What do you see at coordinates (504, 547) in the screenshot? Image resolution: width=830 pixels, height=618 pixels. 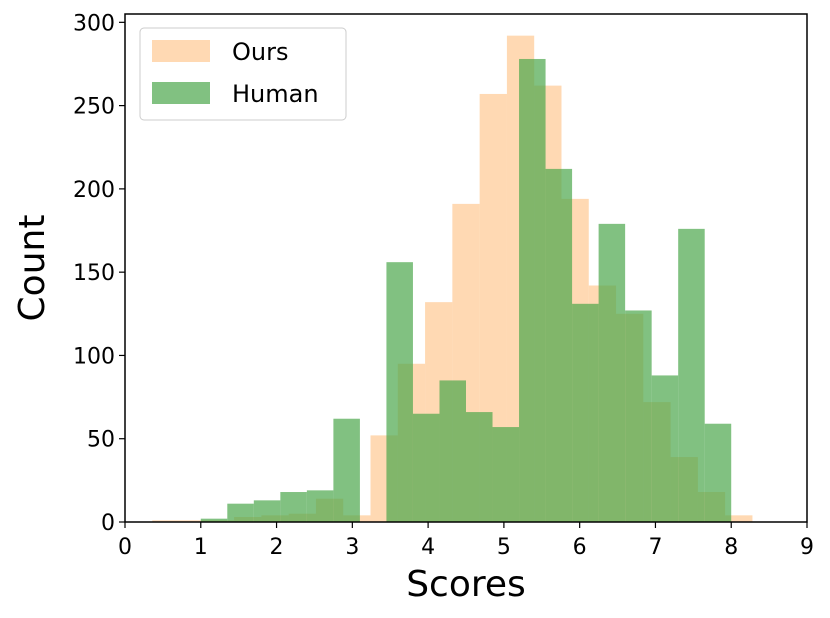 I see `x-tick-label-5: 5` at bounding box center [504, 547].